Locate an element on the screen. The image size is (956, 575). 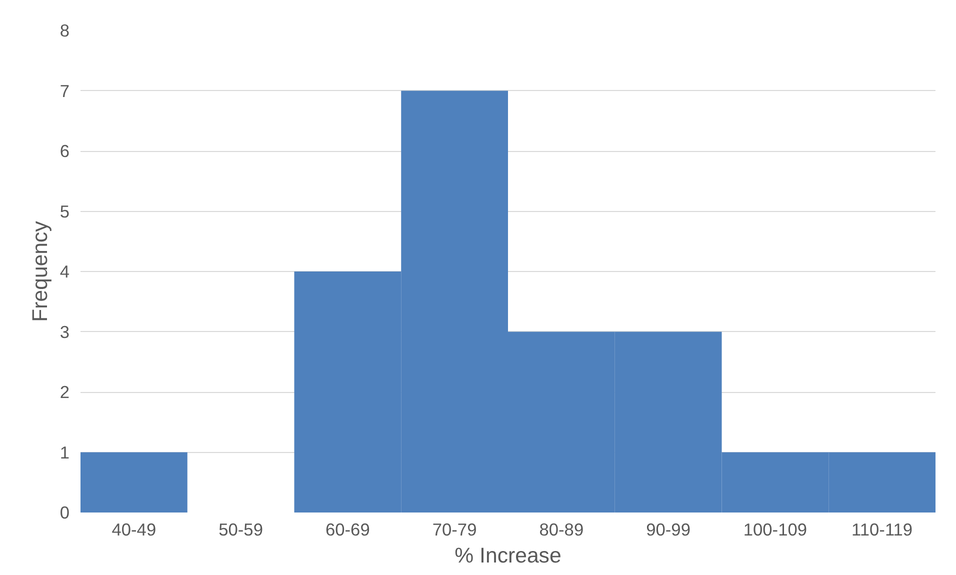
y-tick-label: 7 is located at coordinates (65, 90).